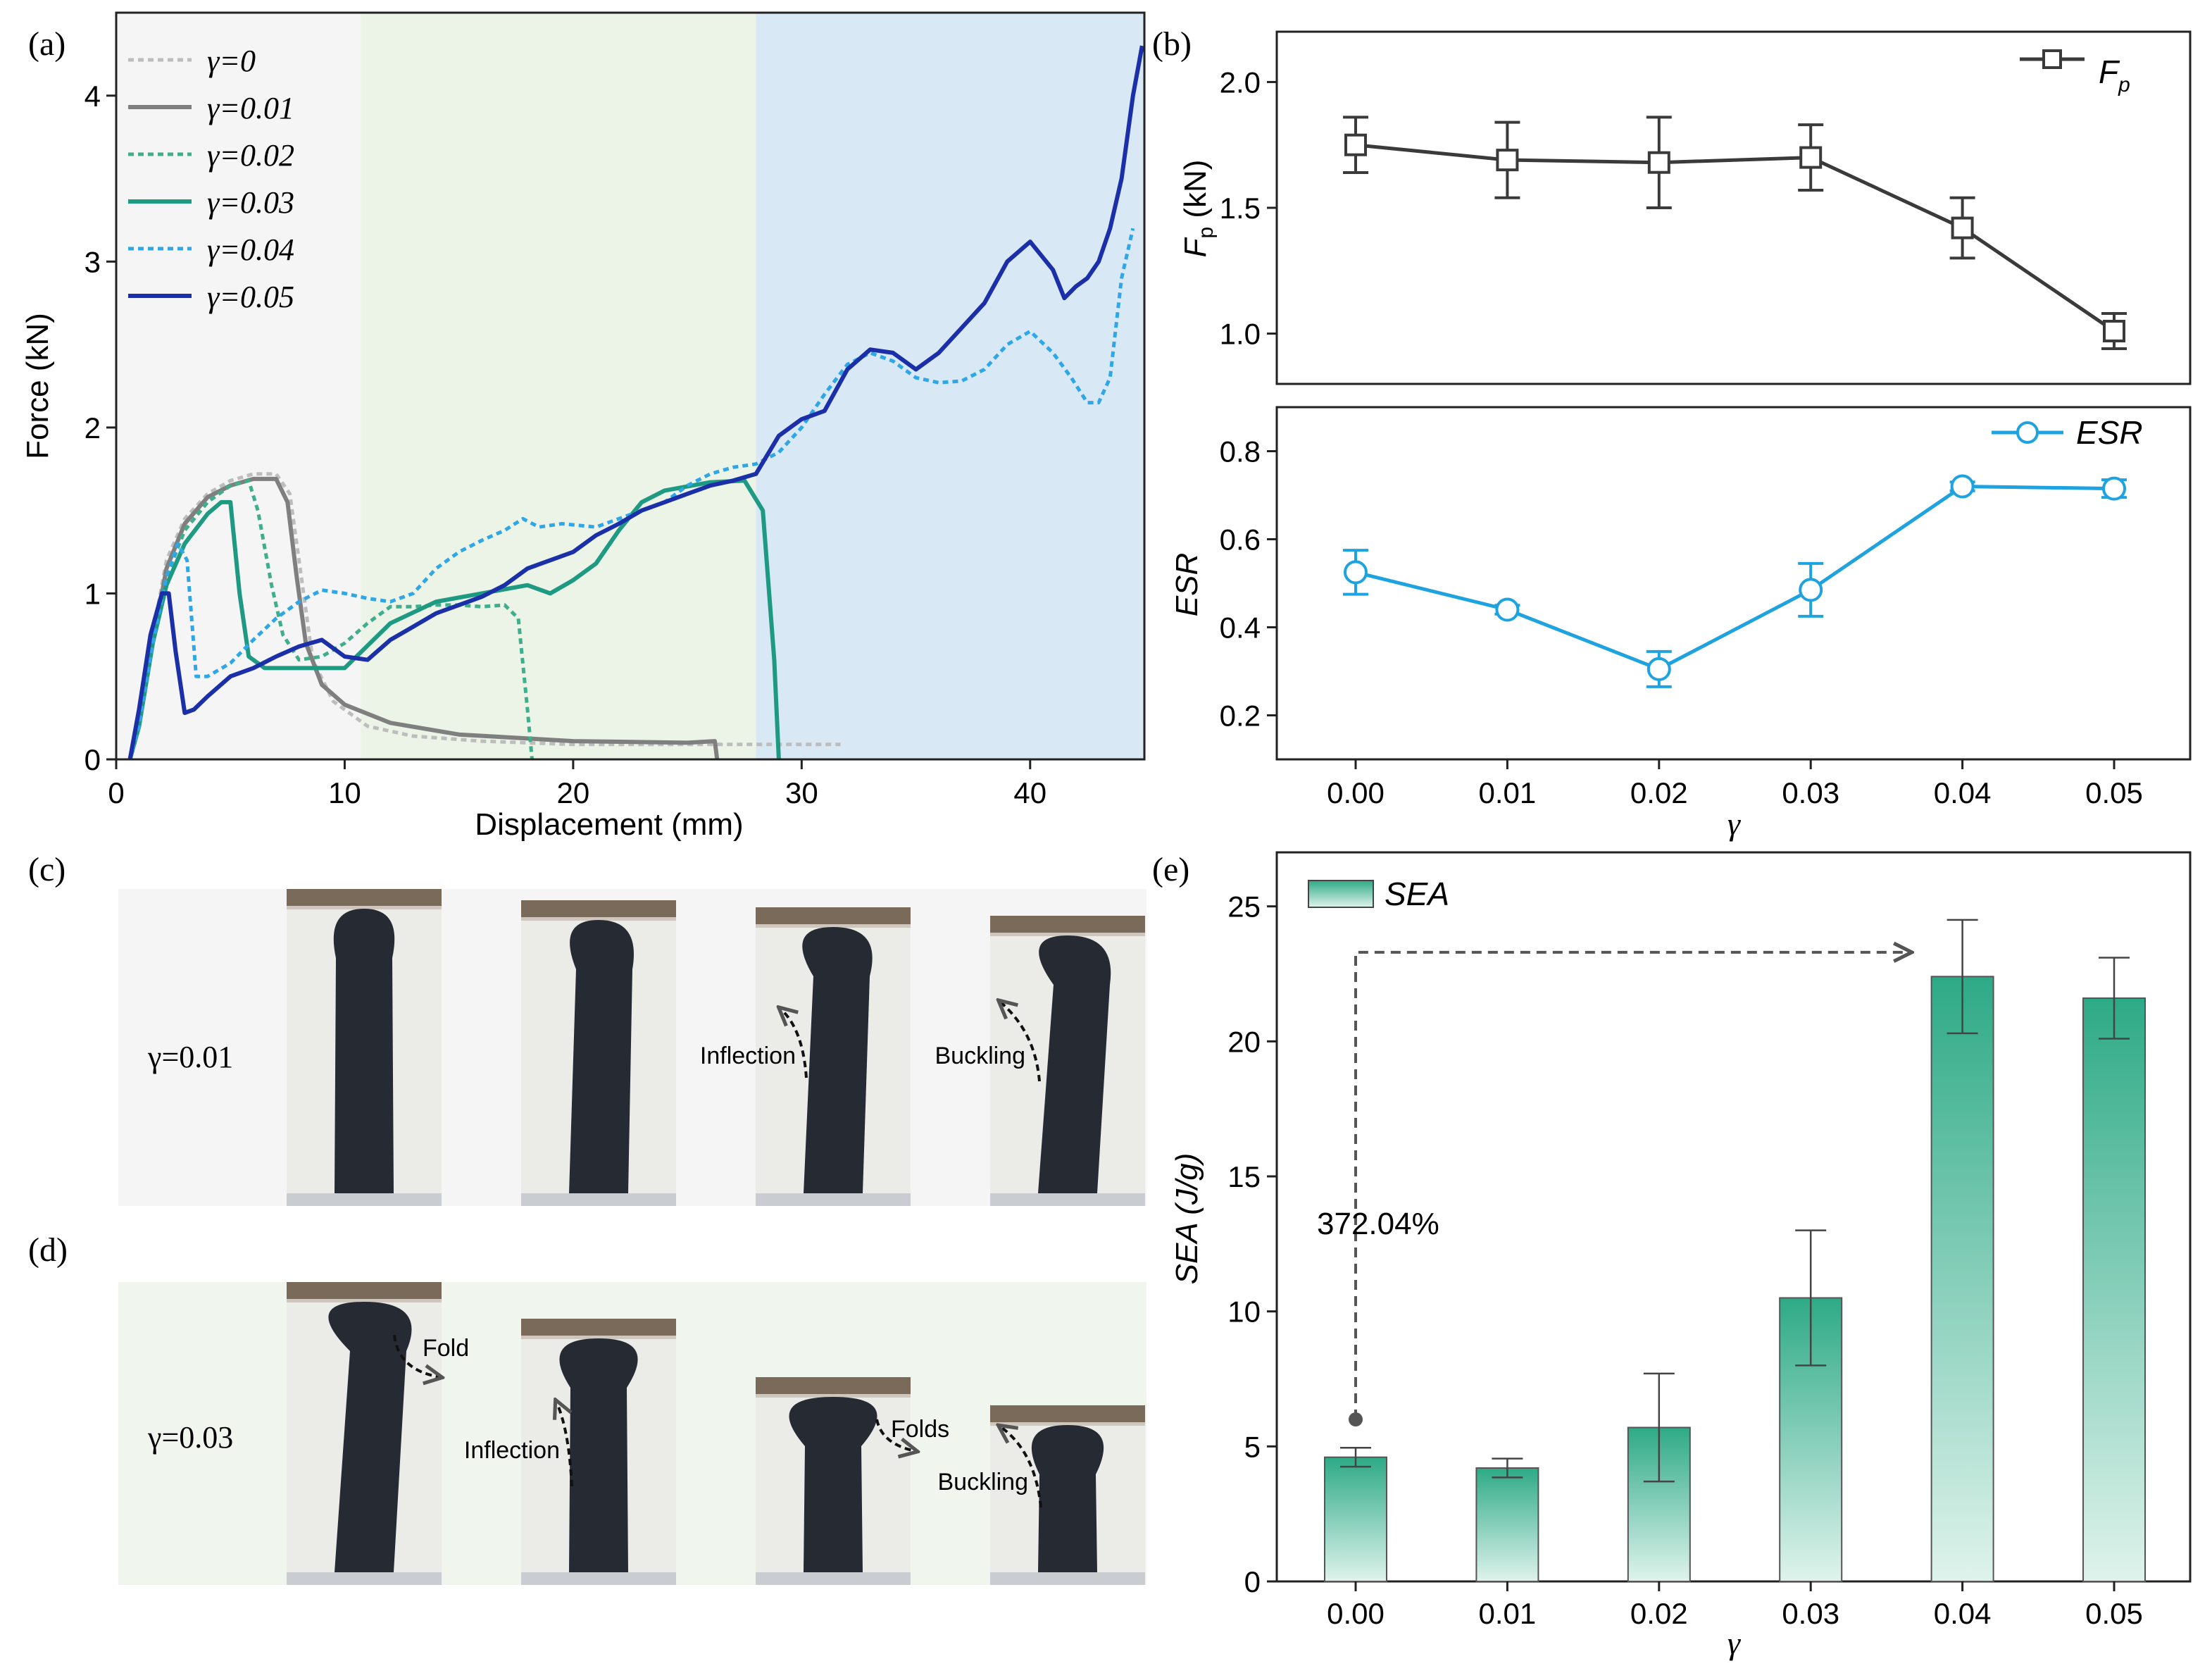  Describe the element at coordinates (1240, 539) in the screenshot. I see `y-tick-label: 0.6` at that location.